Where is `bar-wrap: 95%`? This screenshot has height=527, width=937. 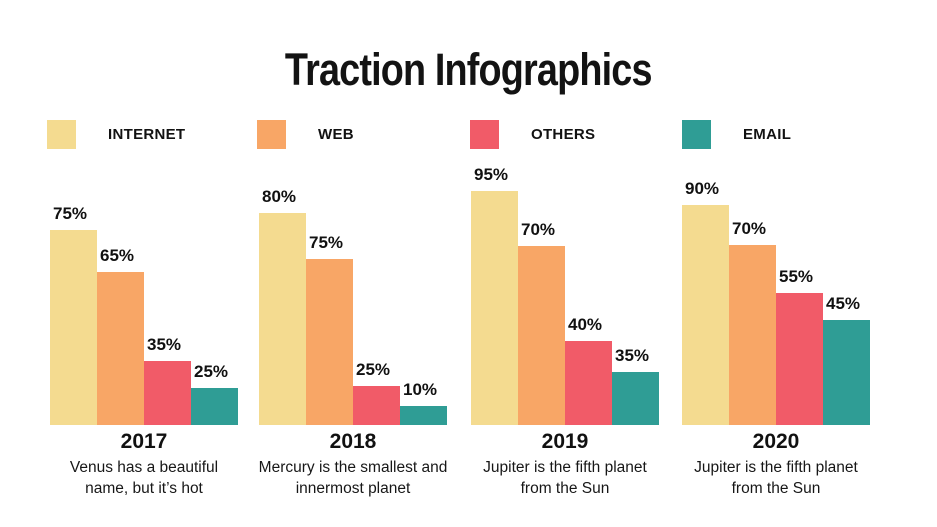 bar-wrap: 95% is located at coordinates (494, 295).